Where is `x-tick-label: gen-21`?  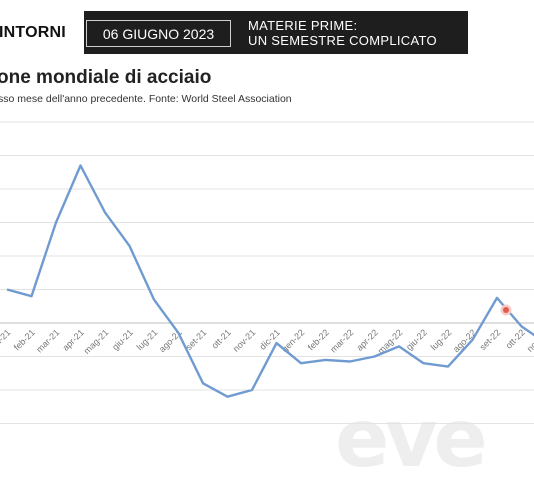
x-tick-label: gen-21 is located at coordinates (6, 340).